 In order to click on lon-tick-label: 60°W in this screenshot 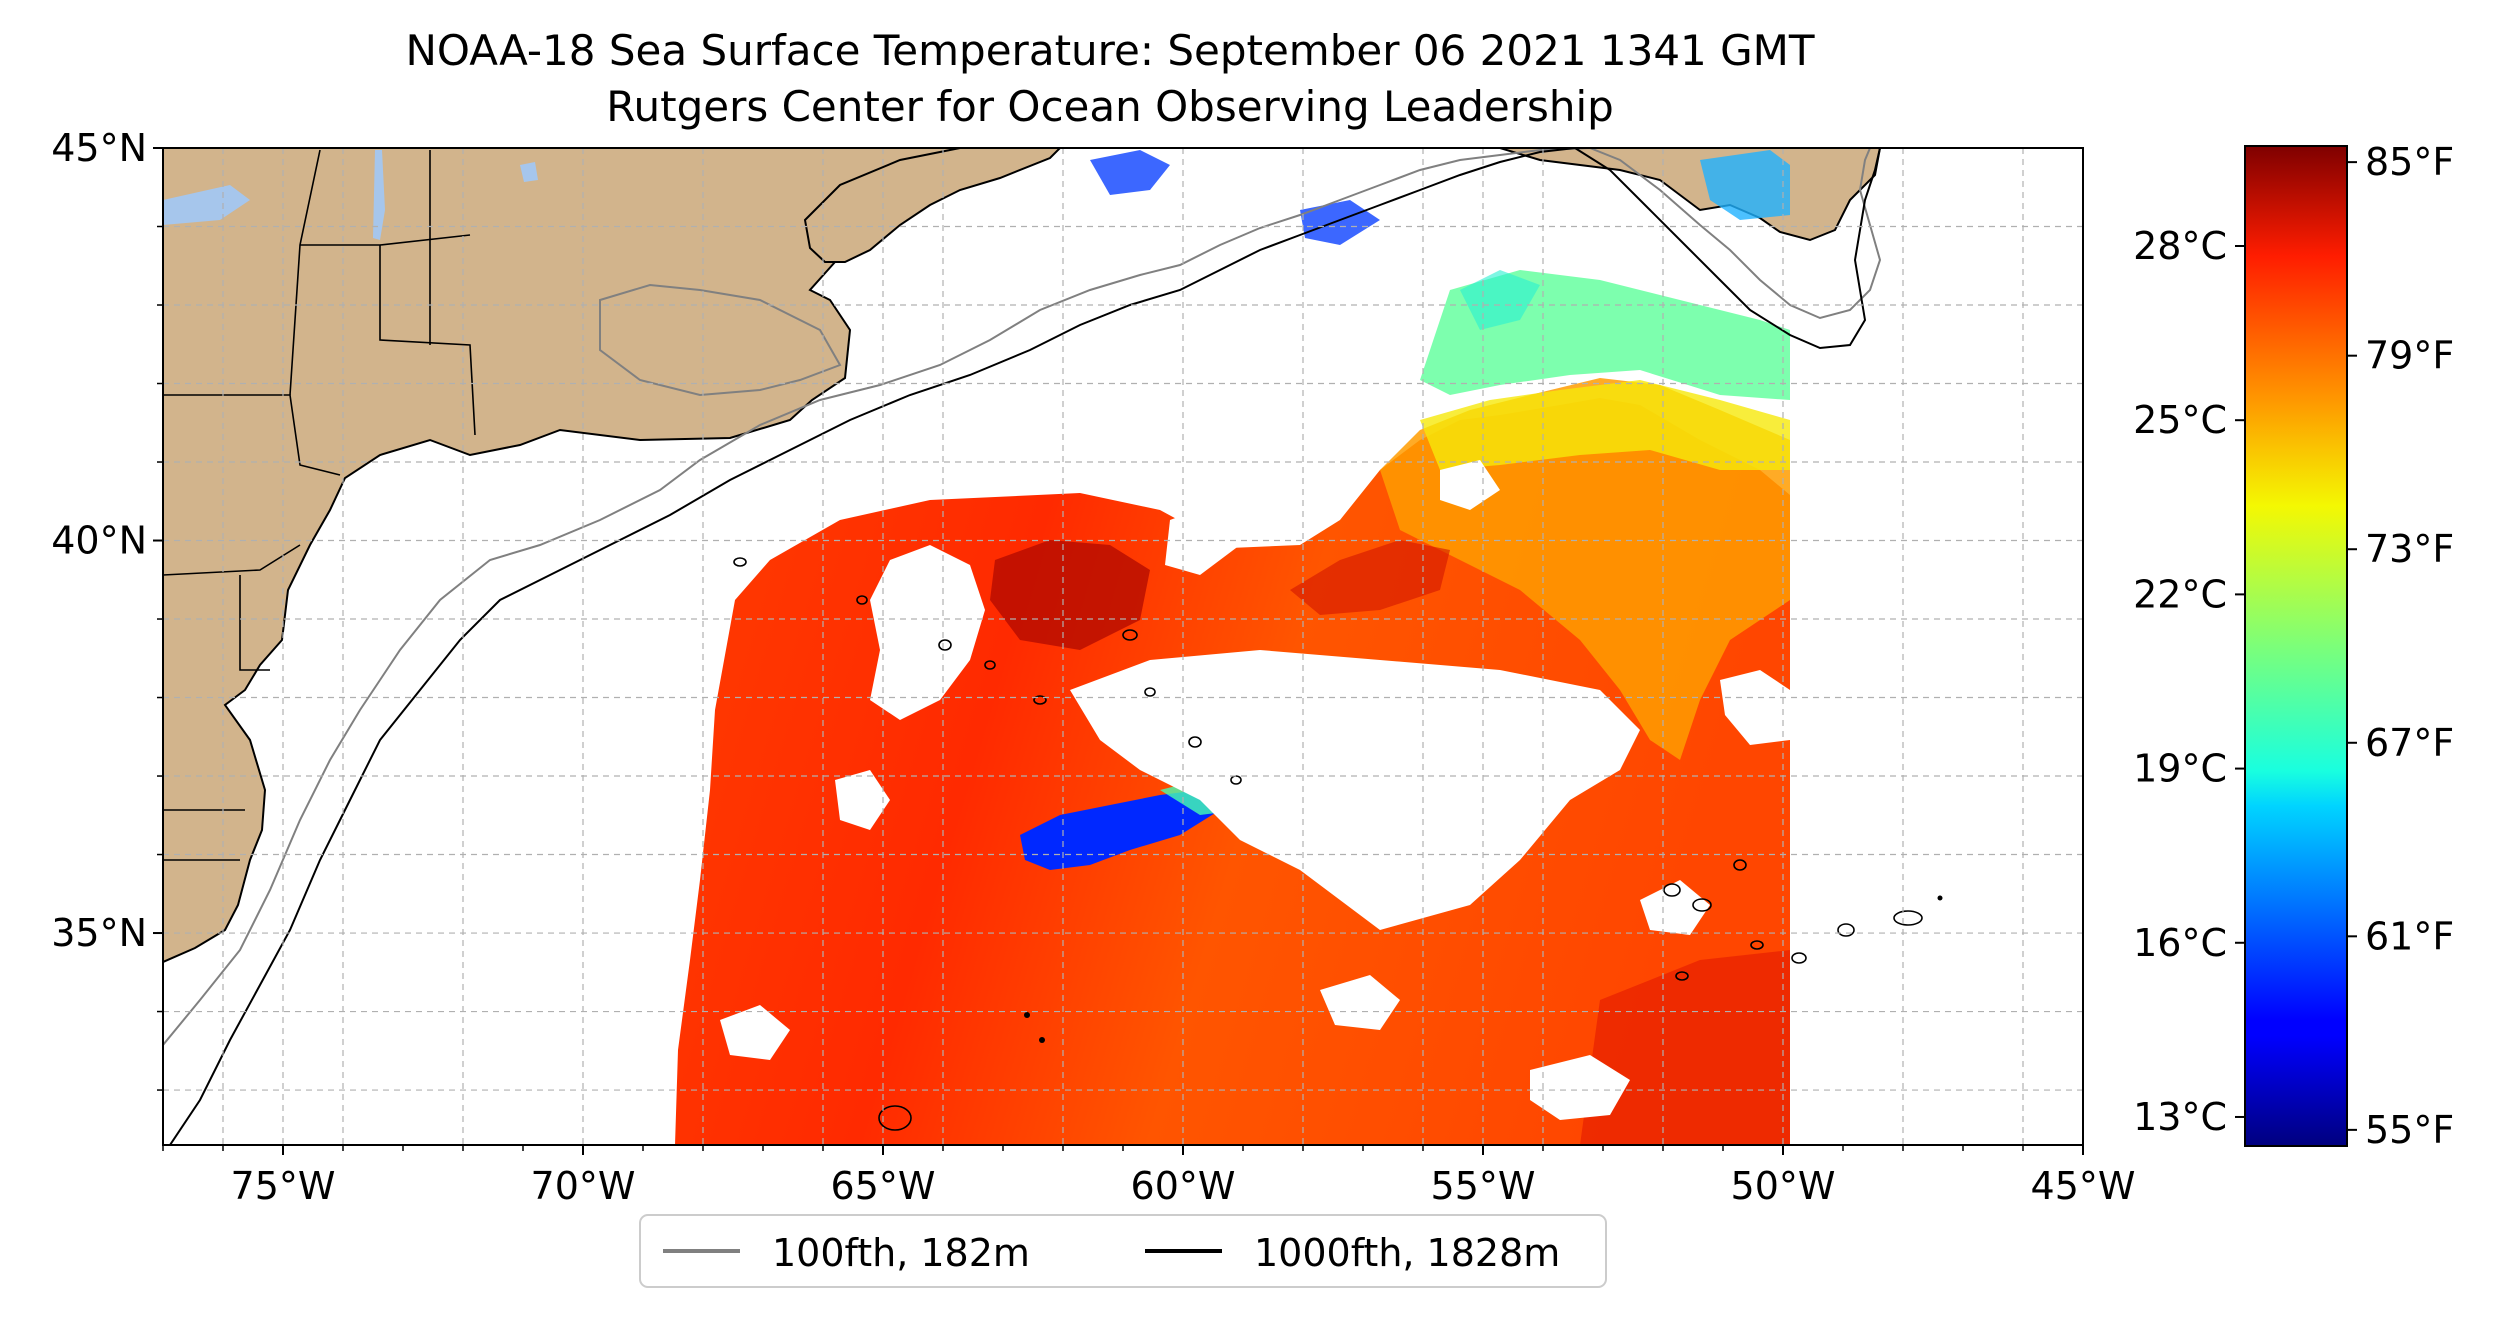, I will do `click(1183, 1186)`.